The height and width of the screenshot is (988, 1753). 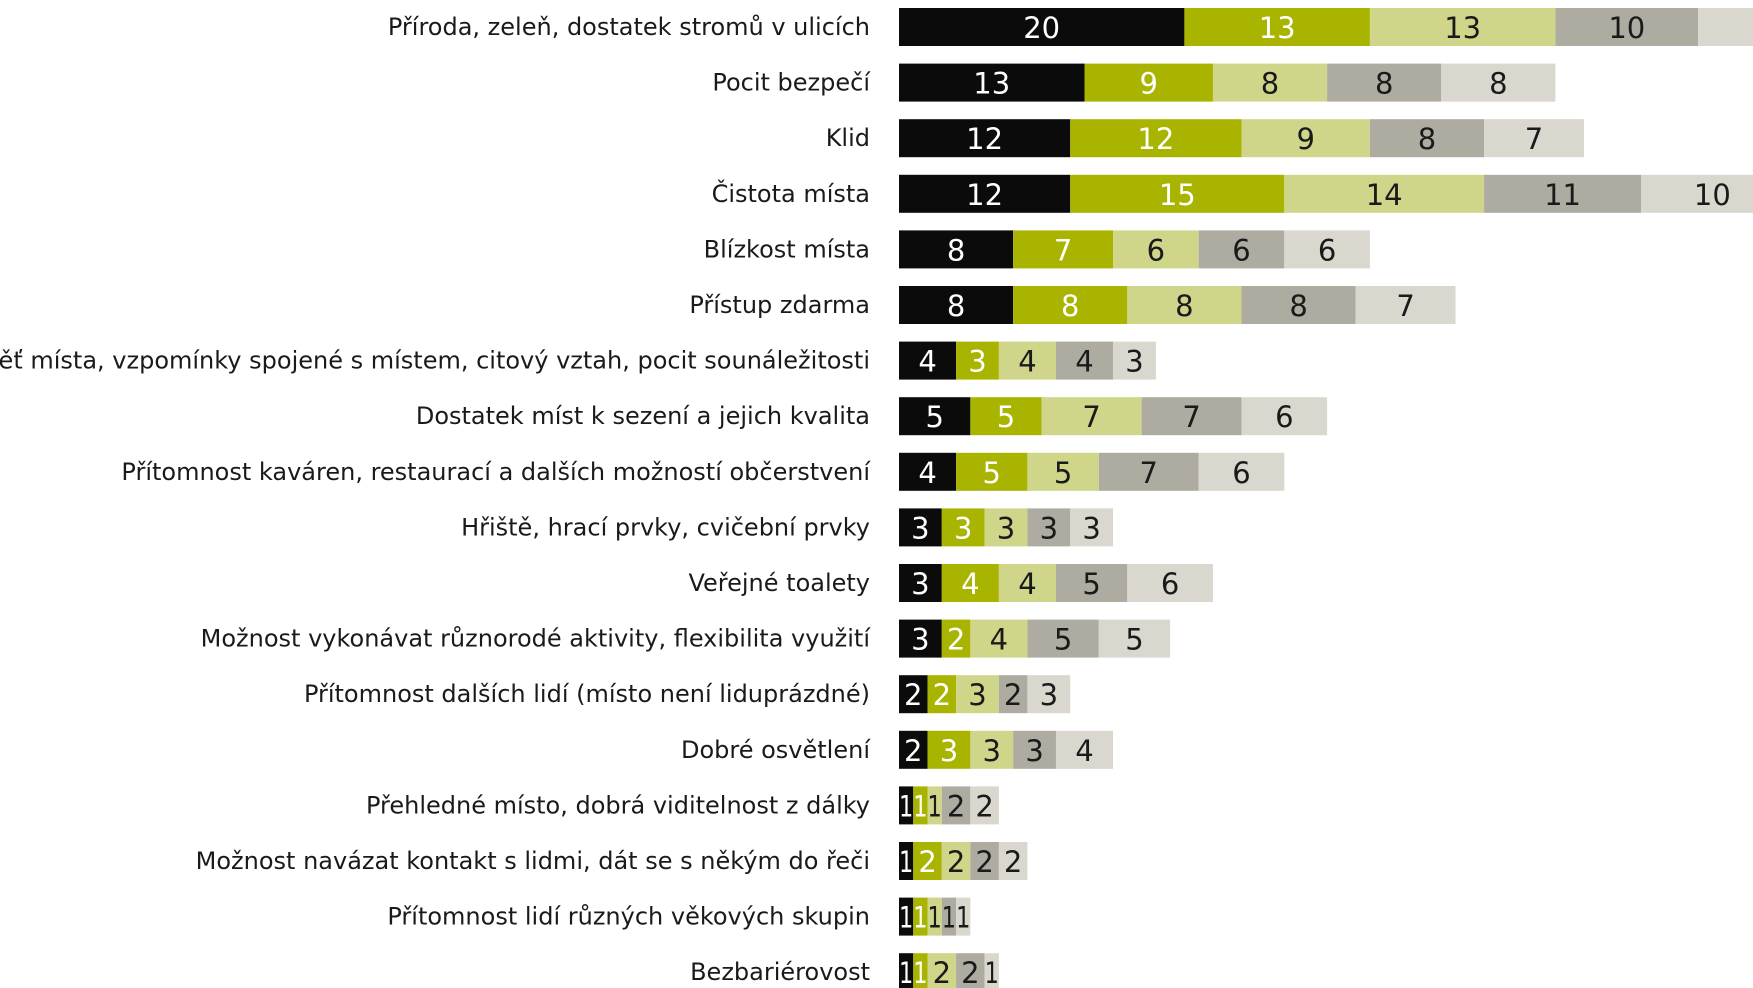 What do you see at coordinates (780, 972) in the screenshot?
I see `category-label: Bezbariérovost` at bounding box center [780, 972].